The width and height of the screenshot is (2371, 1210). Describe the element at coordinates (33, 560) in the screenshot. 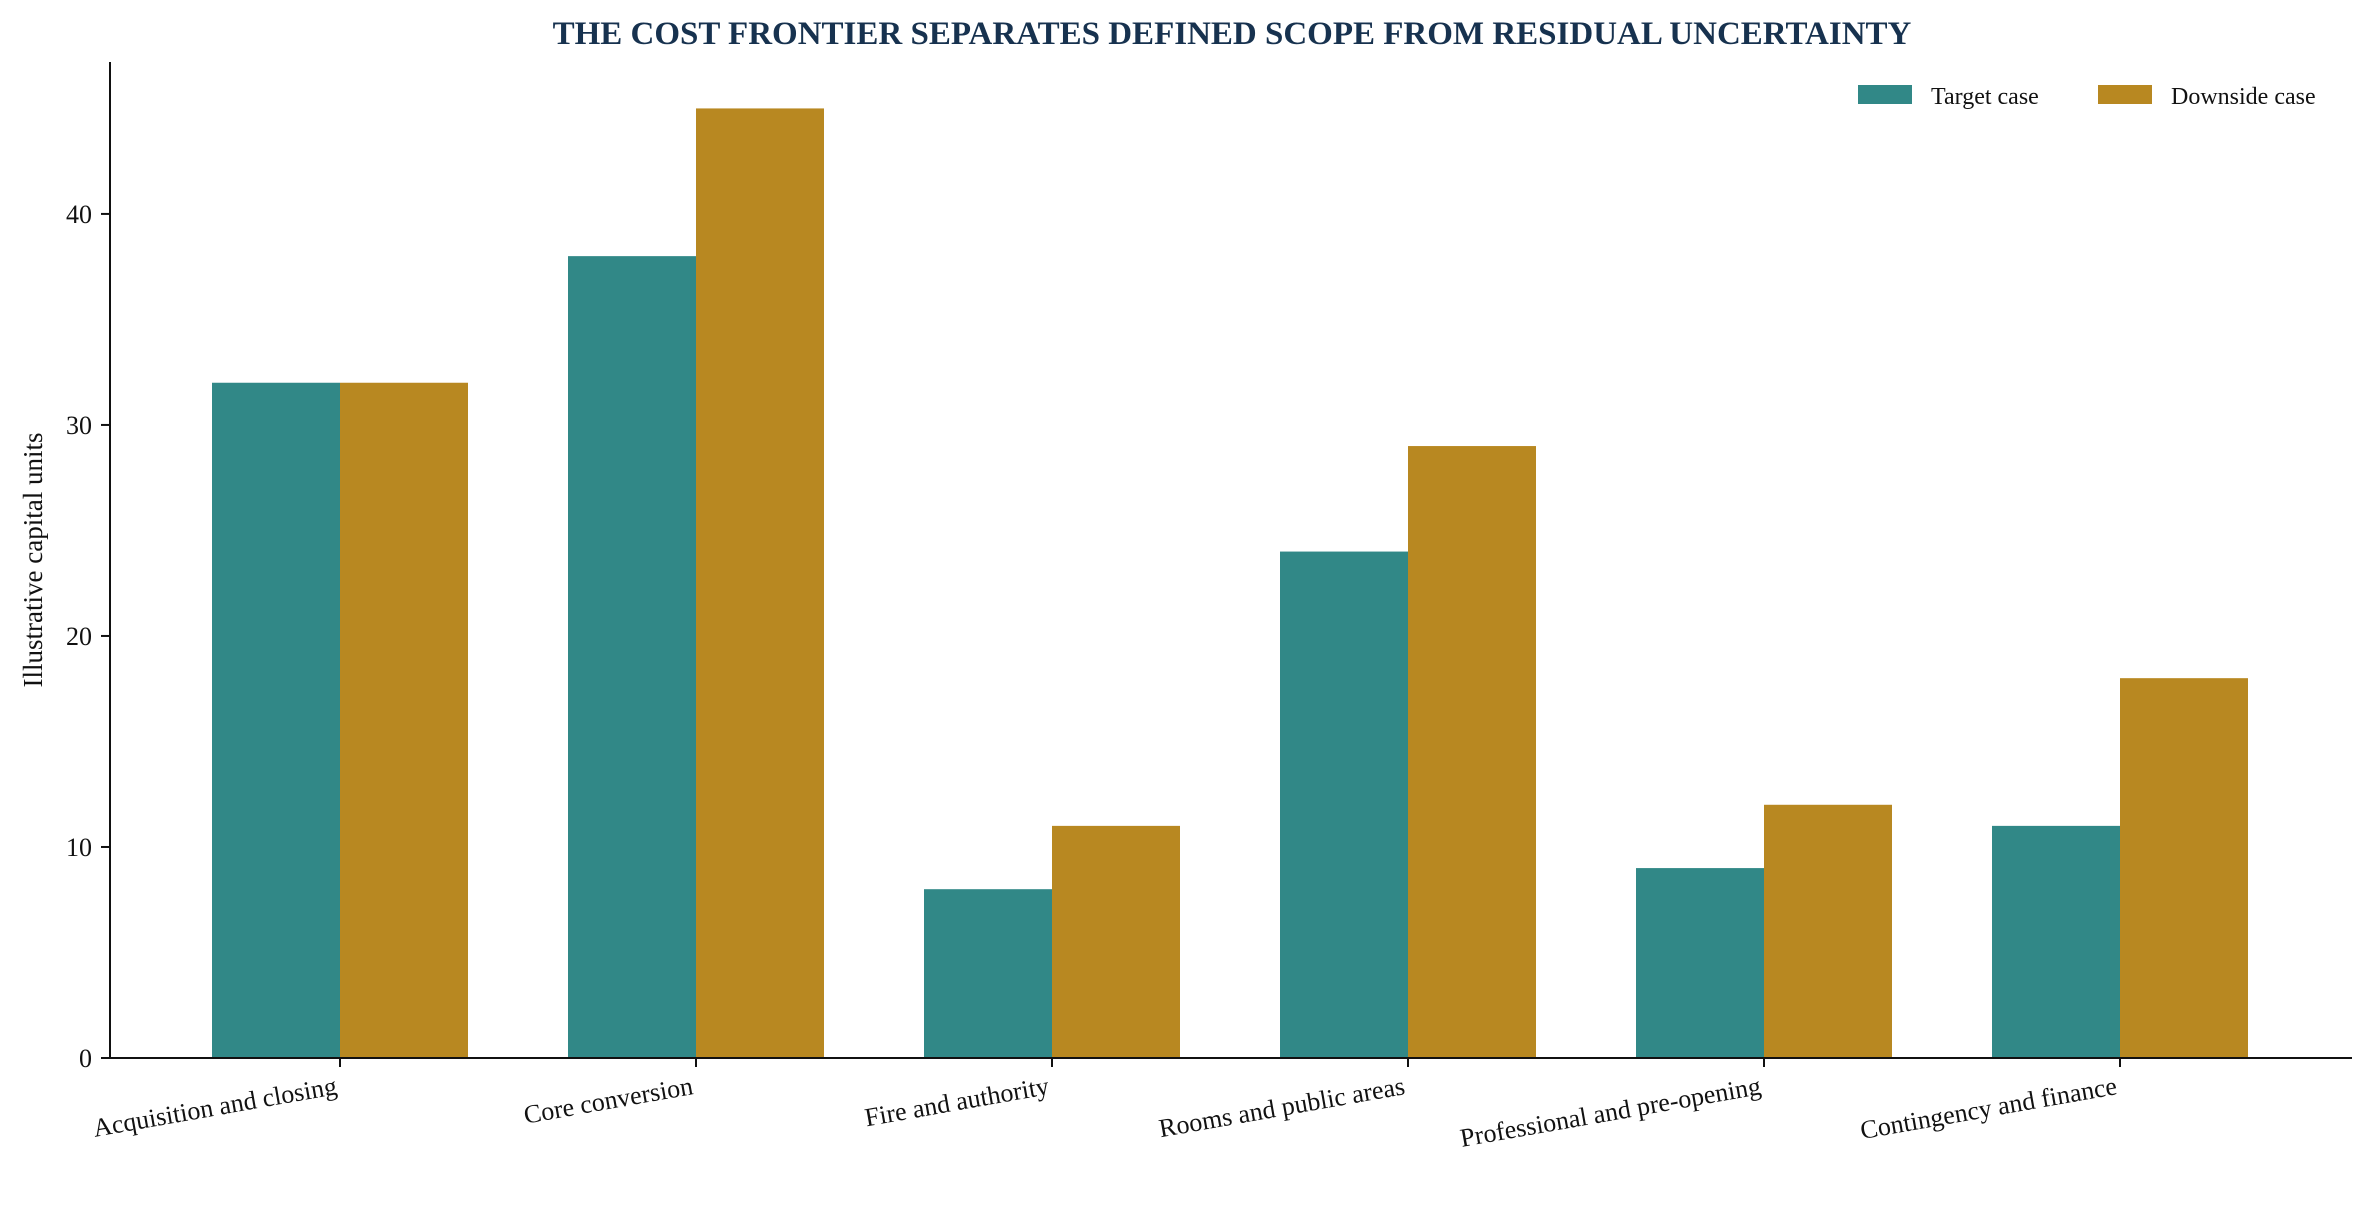

I see `y-axis-label: Illustrative capital units` at that location.